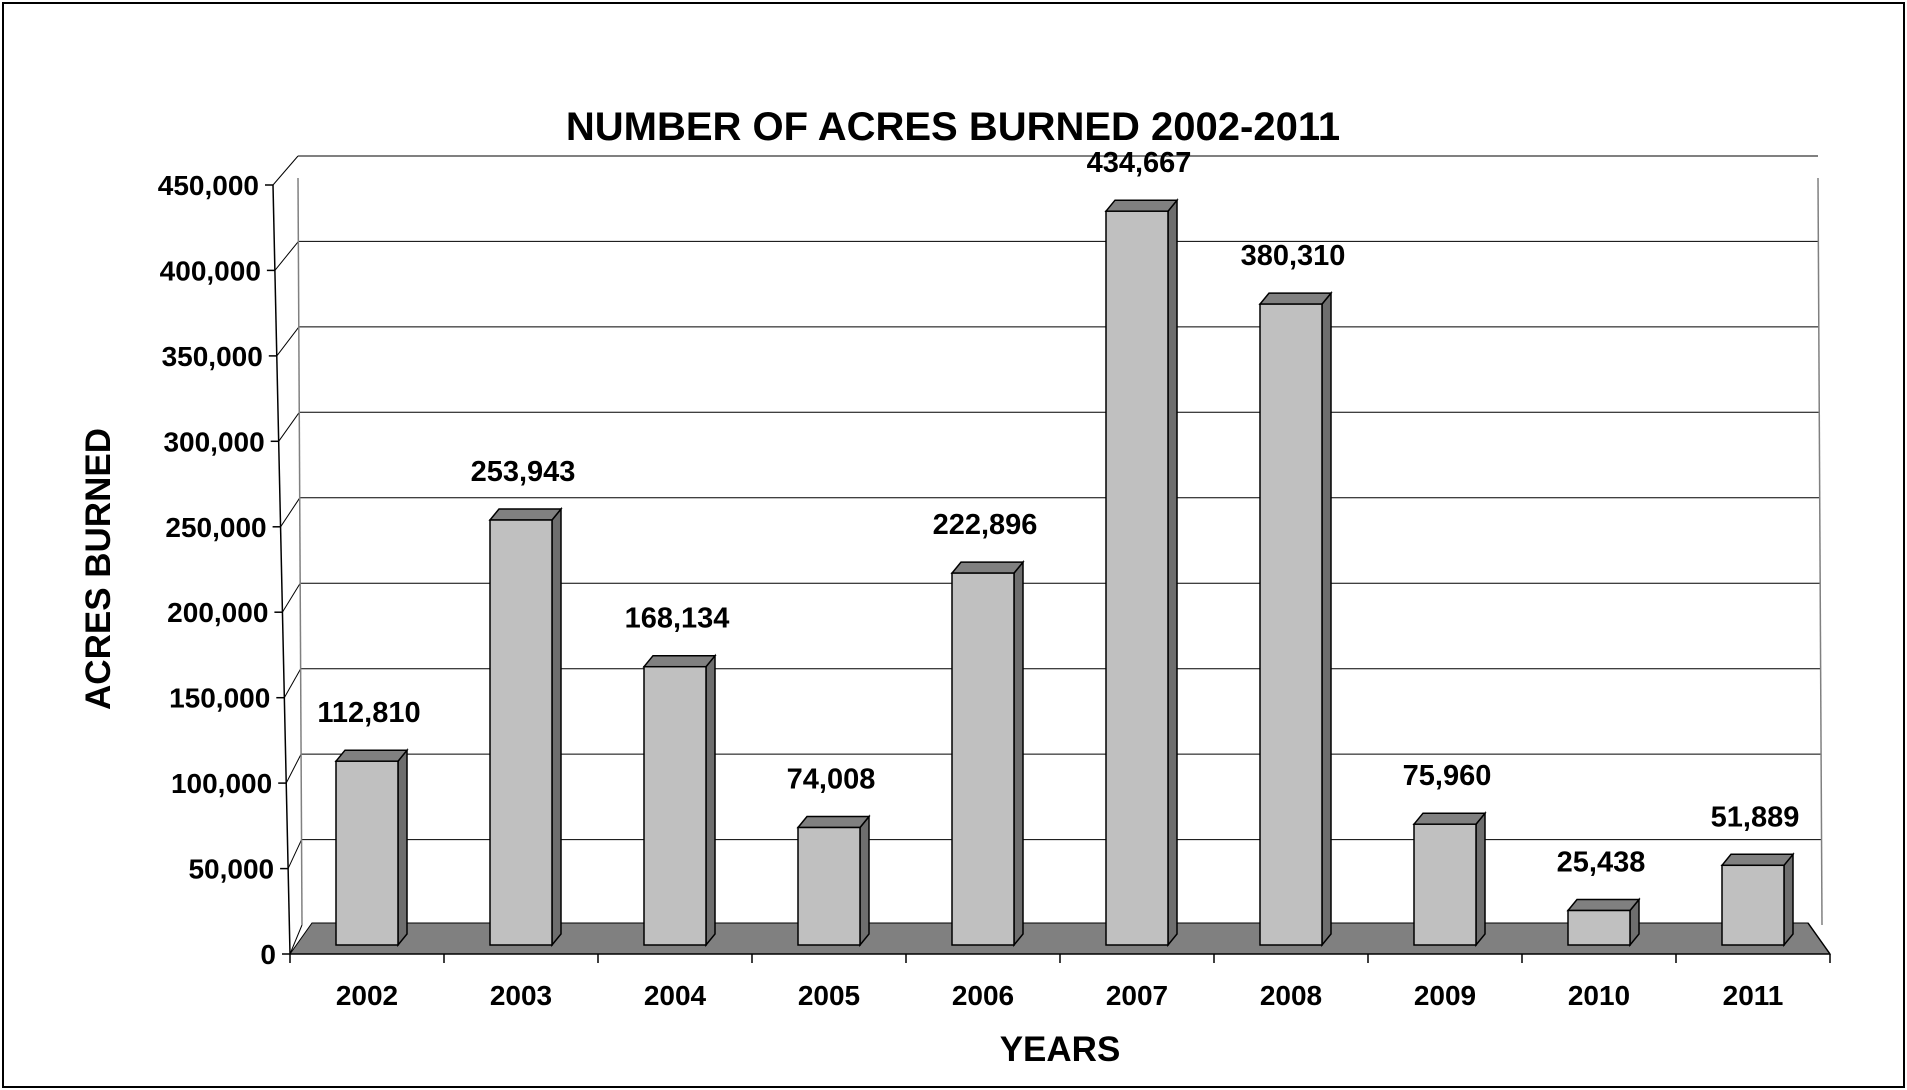 The image size is (1907, 1090). Describe the element at coordinates (829, 995) in the screenshot. I see `x-tick-label-2005: 2005` at that location.